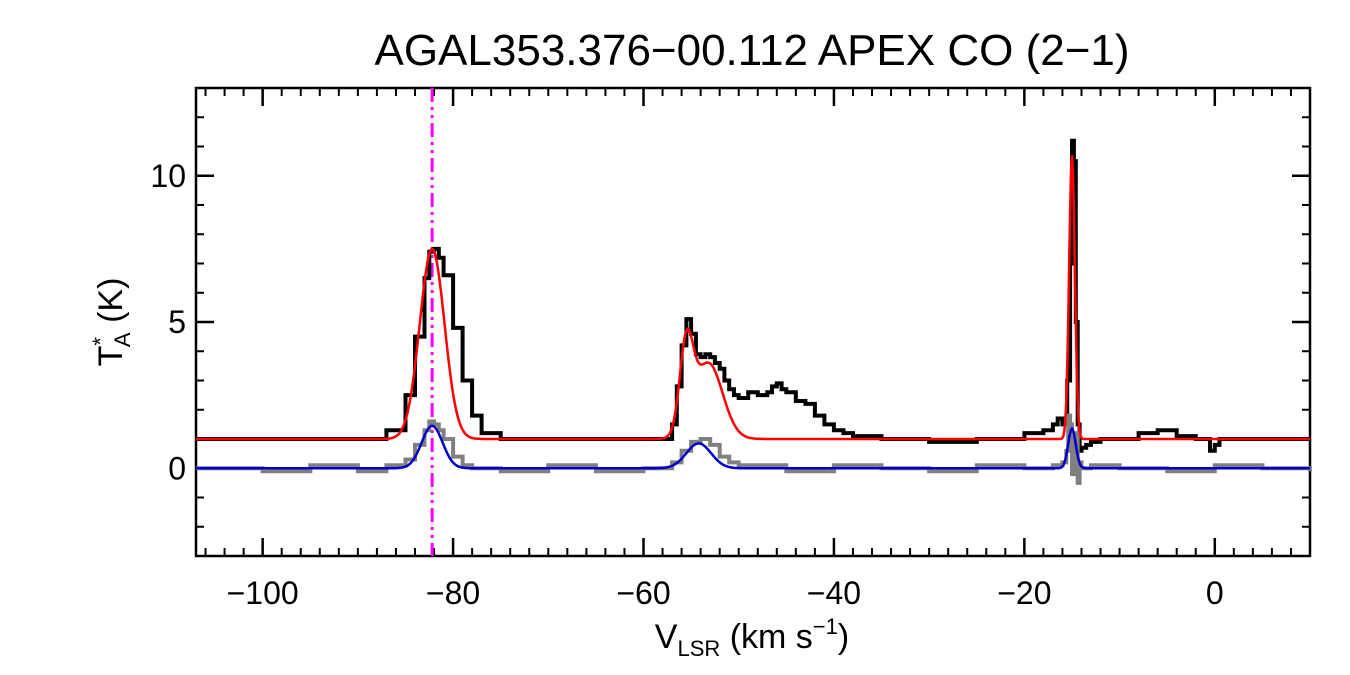  I want to click on y-tick-labels: 0 5 10, so click(168, 322).